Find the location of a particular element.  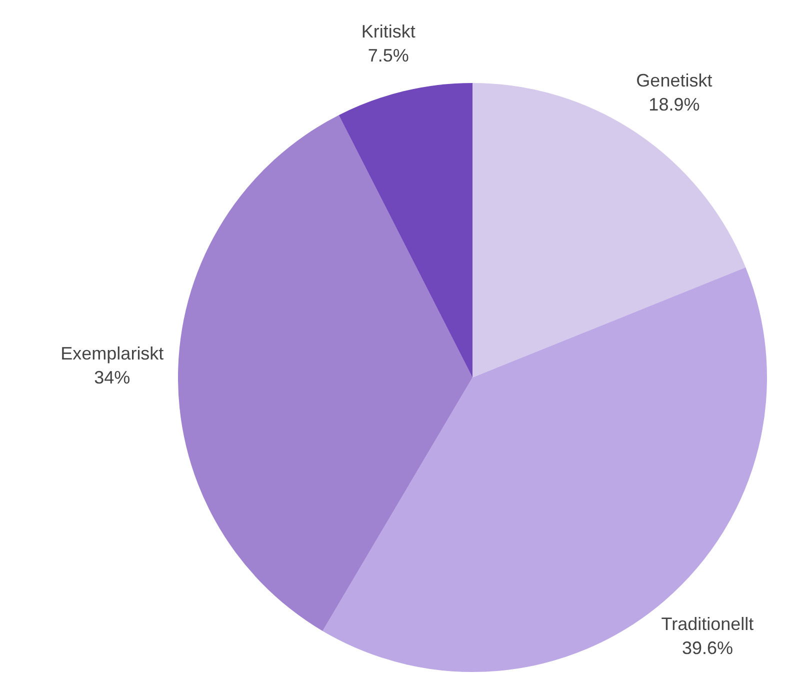

data-label: 18.9% is located at coordinates (674, 104).